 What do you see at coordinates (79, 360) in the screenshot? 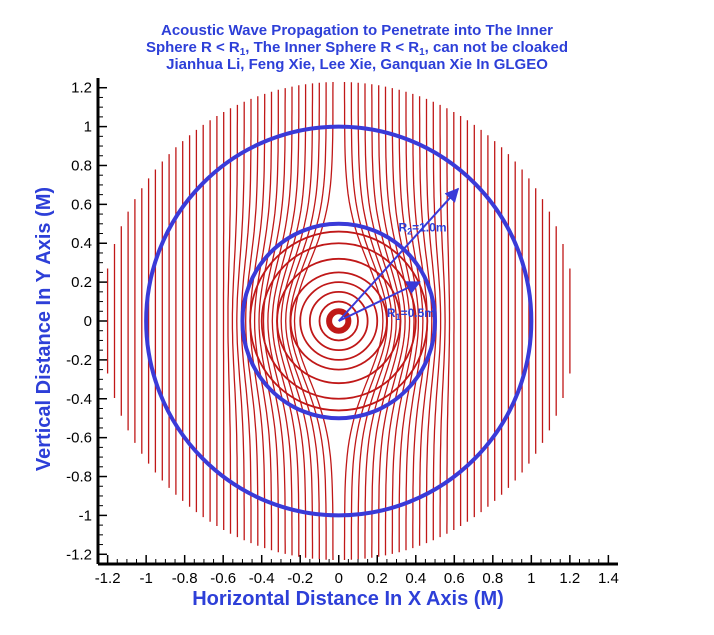
I see `y-tick-label: -0.2` at bounding box center [79, 360].